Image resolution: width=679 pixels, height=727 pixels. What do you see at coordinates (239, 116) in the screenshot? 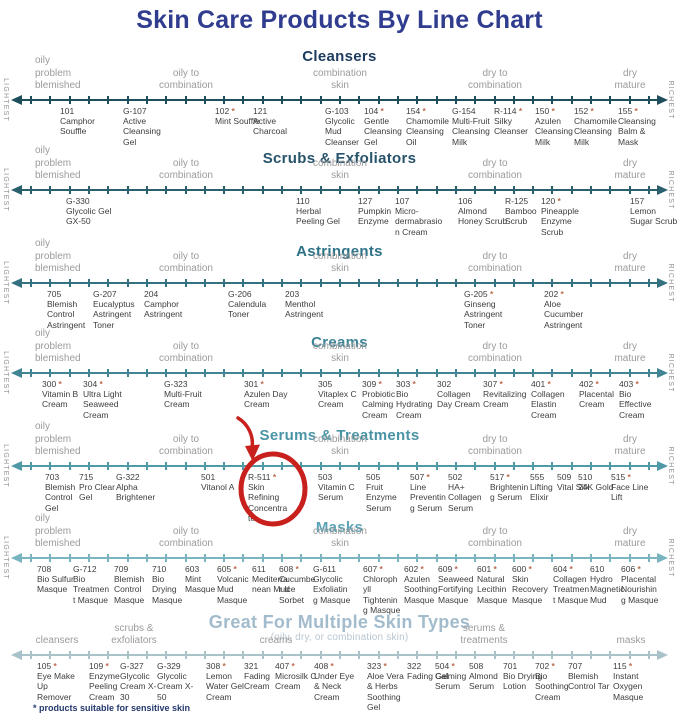
I see `product-102: 102 * Mint Souffle` at bounding box center [239, 116].